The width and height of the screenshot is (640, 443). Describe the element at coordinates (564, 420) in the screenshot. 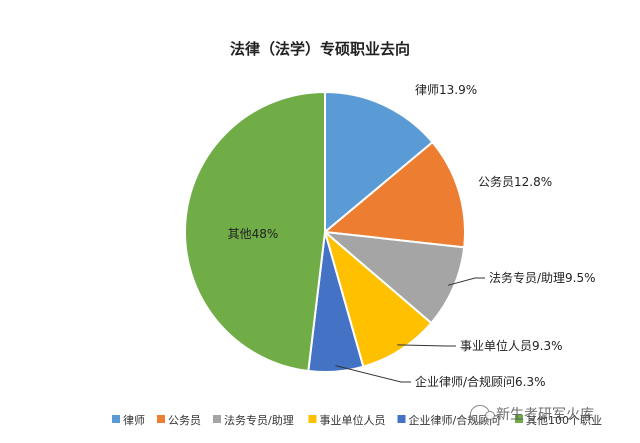

I see `legend-label-5: 其他100个职业` at that location.